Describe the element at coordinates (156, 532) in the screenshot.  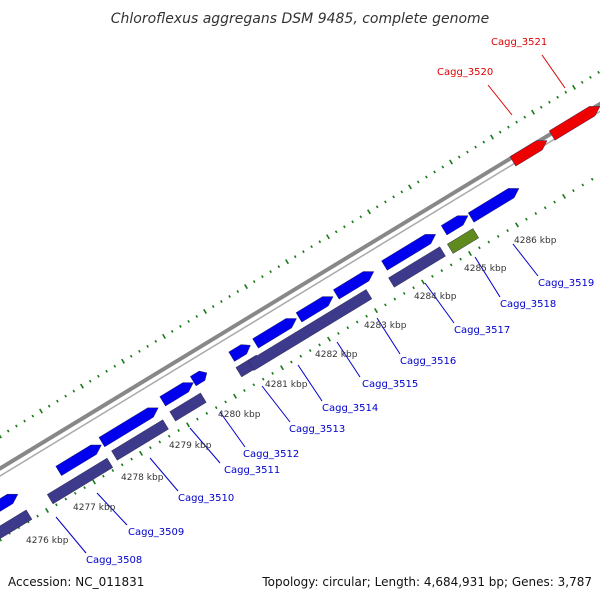
I see `gene-label: Cagg_3509` at that location.